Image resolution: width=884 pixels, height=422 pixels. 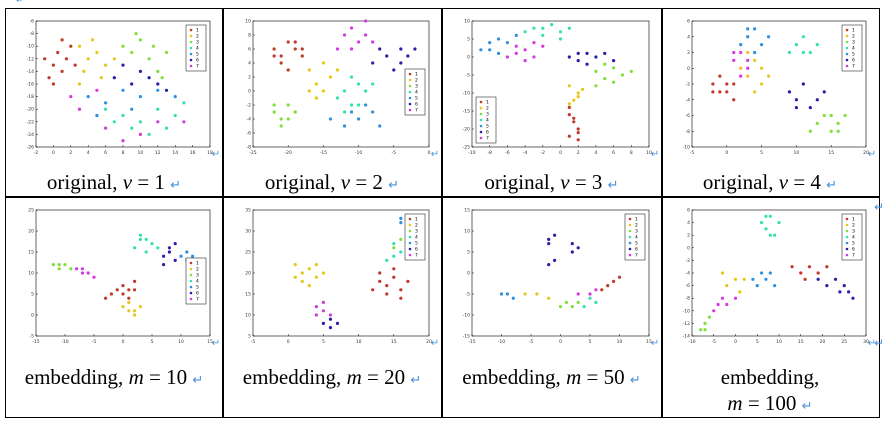 I want to click on x-tick-label: -6, so click(x=507, y=153).